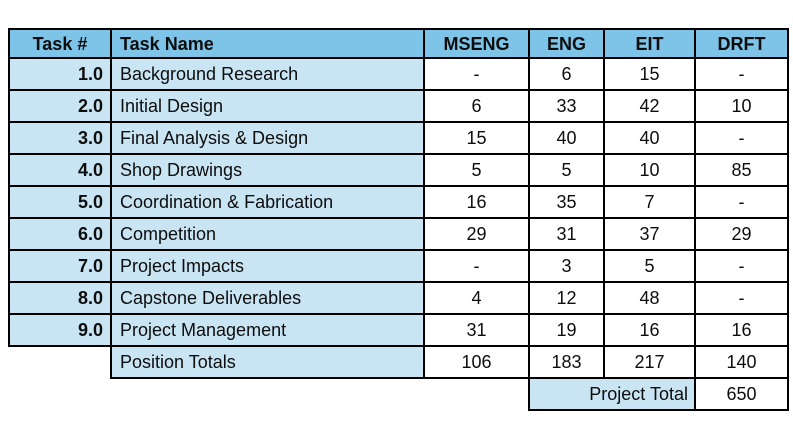 The width and height of the screenshot is (793, 427). Describe the element at coordinates (267, 138) in the screenshot. I see `task-name-cell: Final Analysis & Design` at that location.